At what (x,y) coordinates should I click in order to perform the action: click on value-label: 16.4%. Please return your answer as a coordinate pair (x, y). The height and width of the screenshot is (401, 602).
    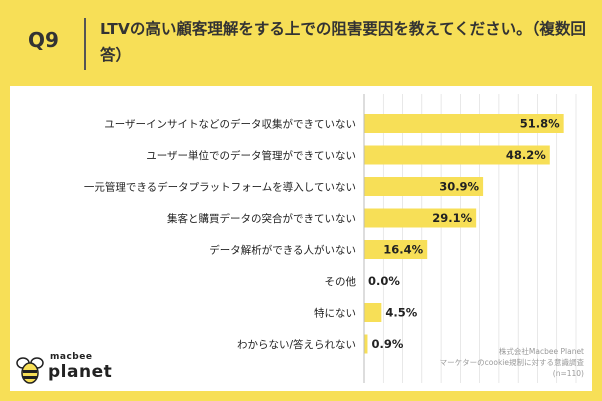
    Looking at the image, I should click on (403, 250).